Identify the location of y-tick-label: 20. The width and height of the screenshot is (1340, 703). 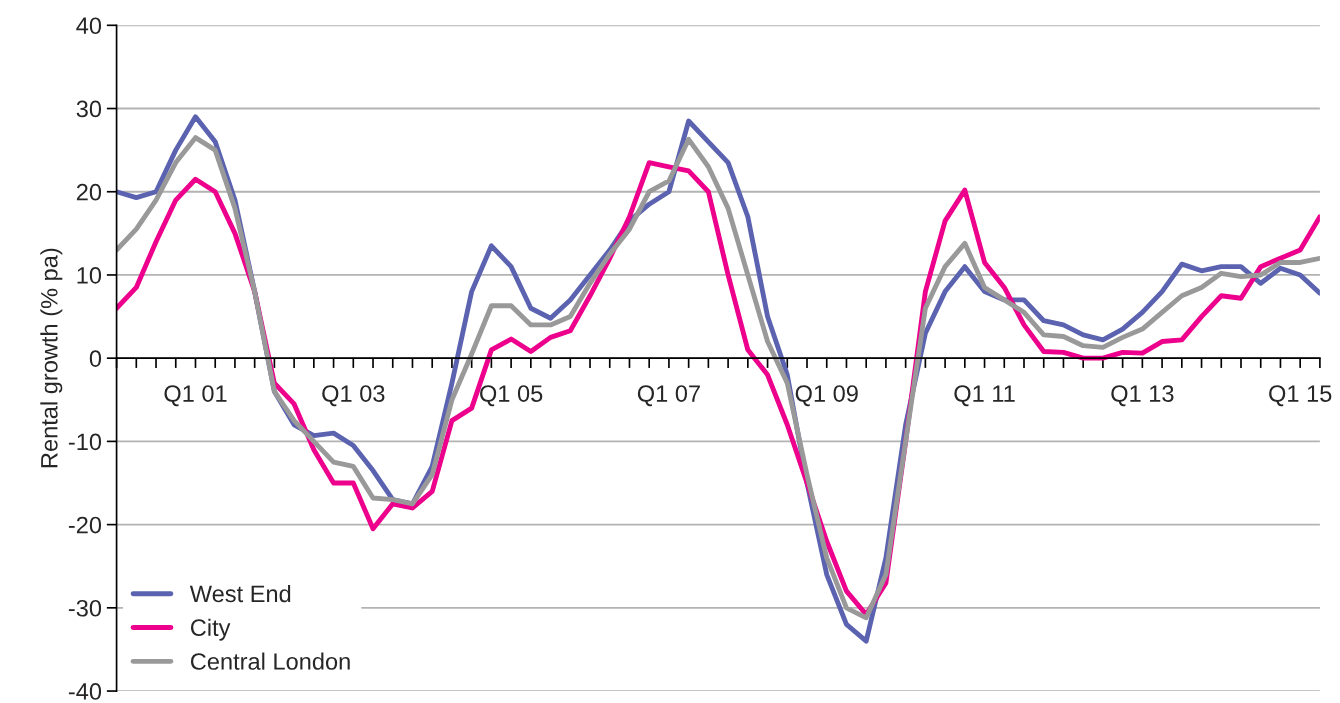
(89, 192).